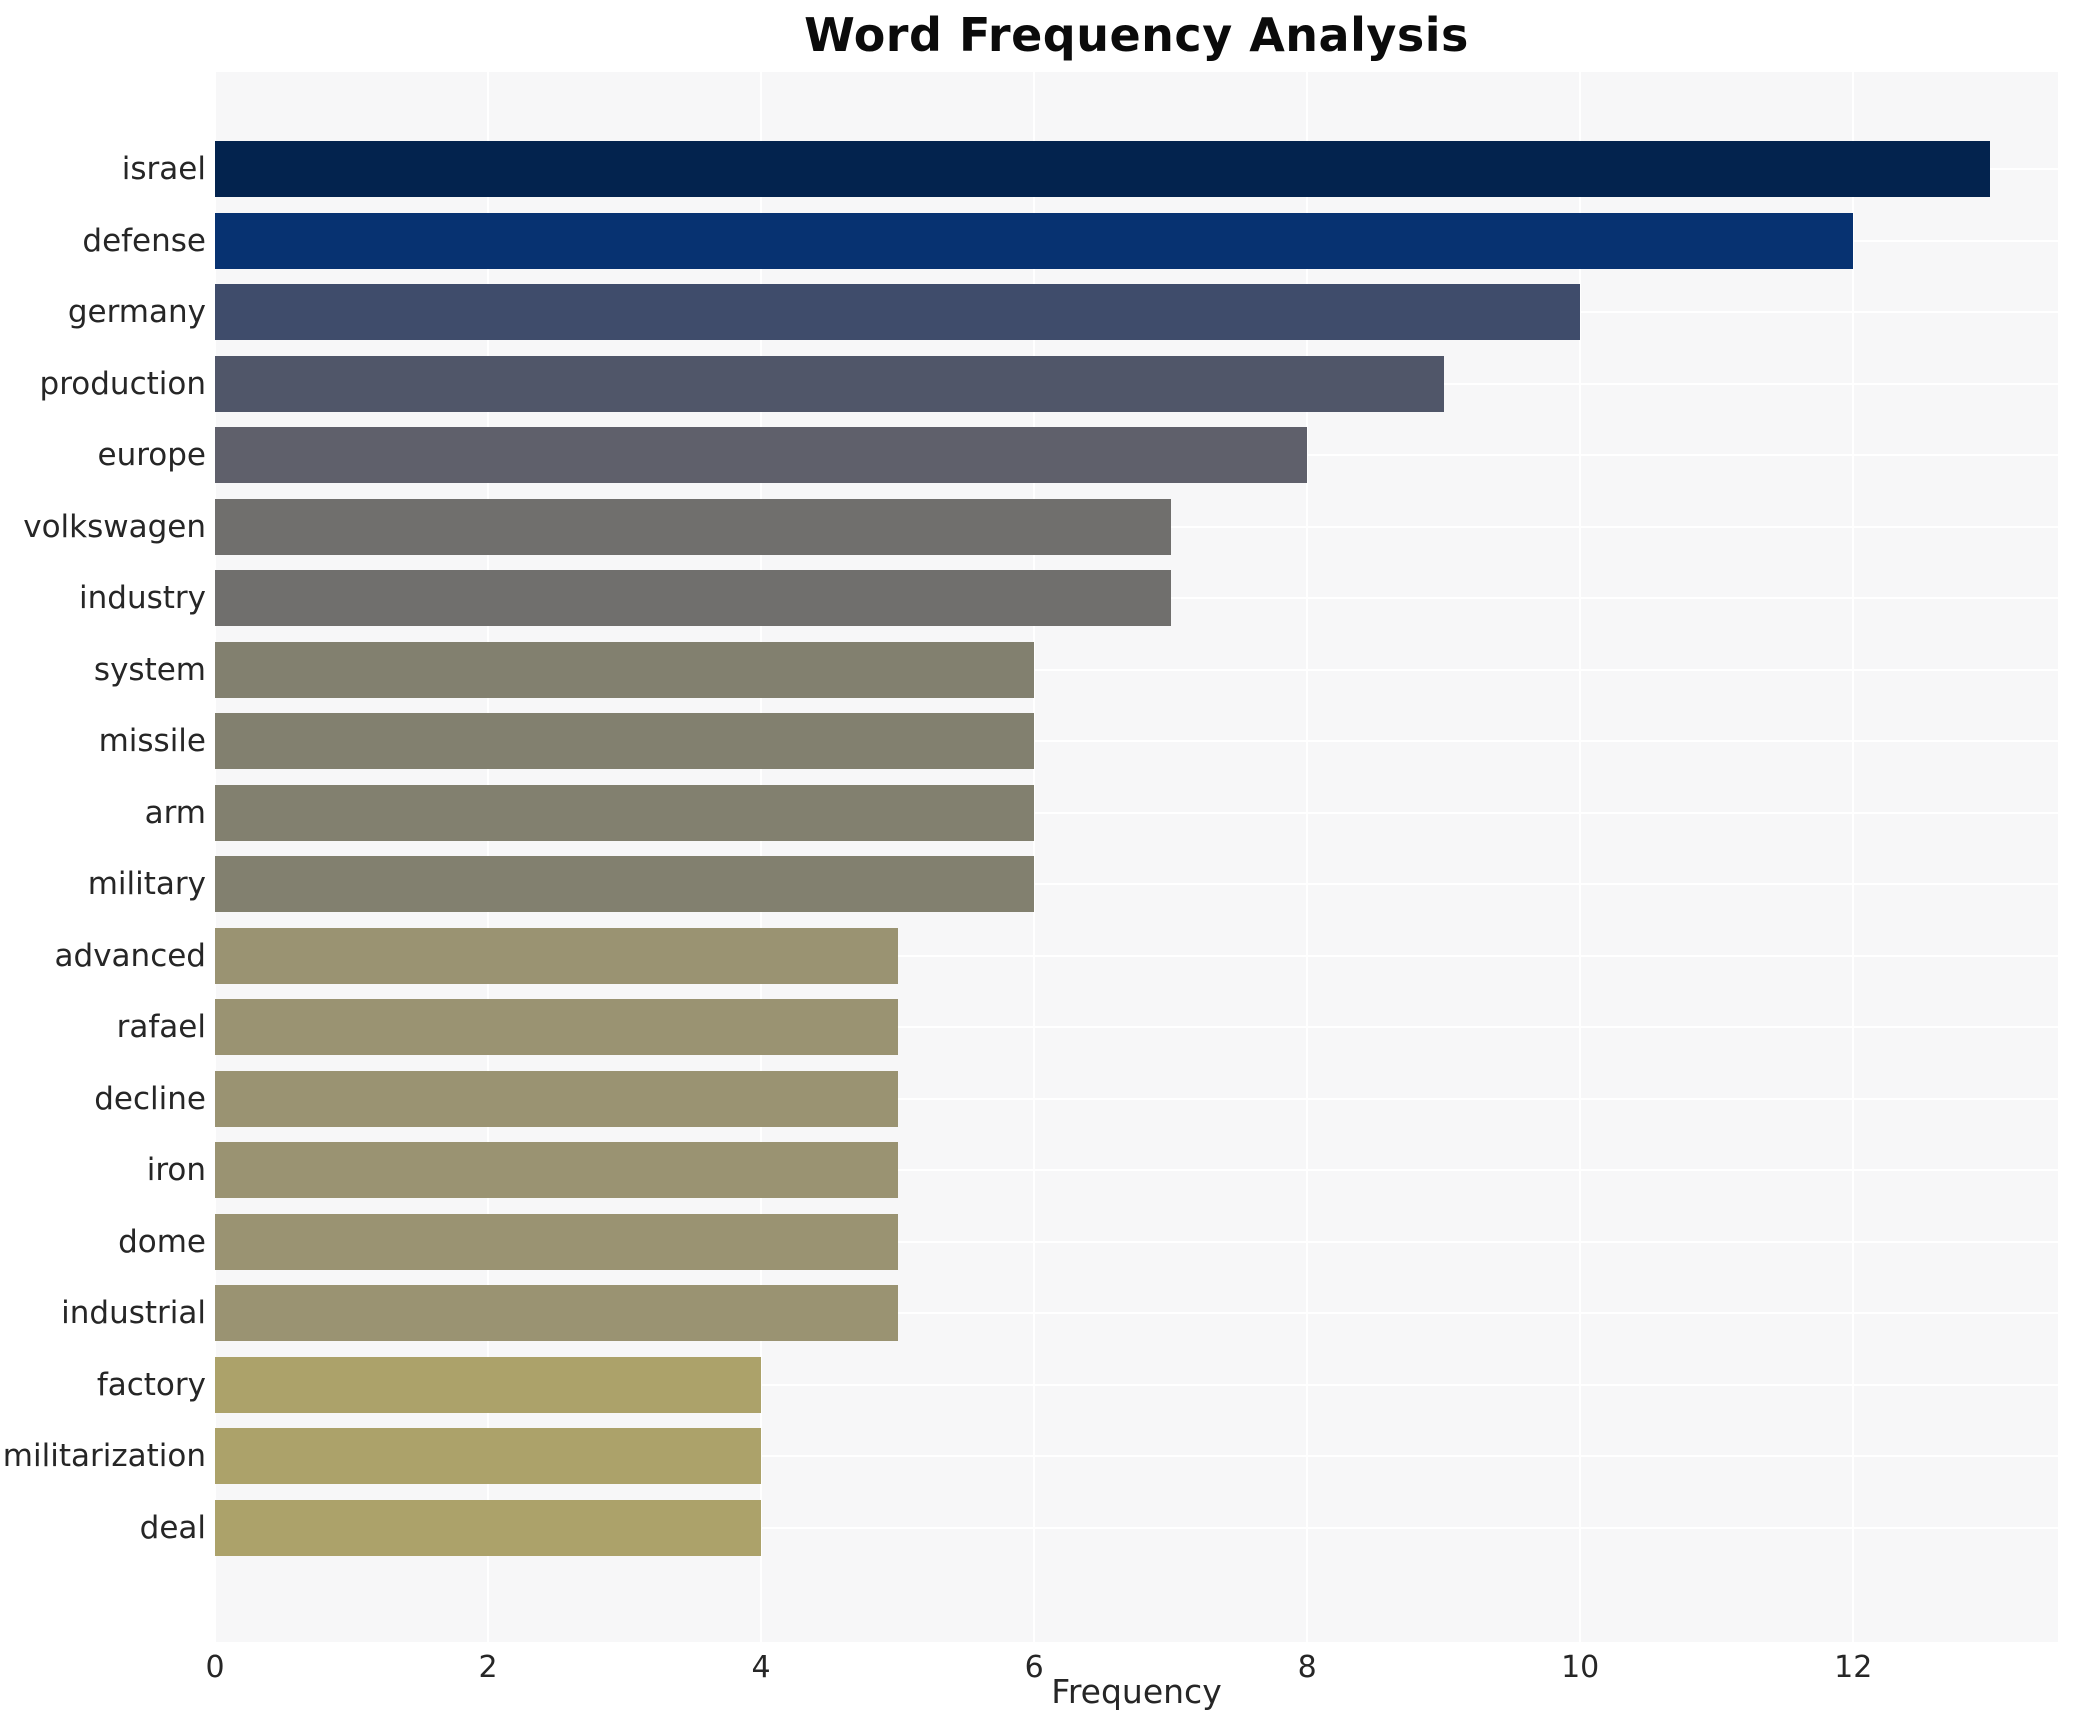  Describe the element at coordinates (144, 240) in the screenshot. I see `y-tick-label-defense: defense` at that location.